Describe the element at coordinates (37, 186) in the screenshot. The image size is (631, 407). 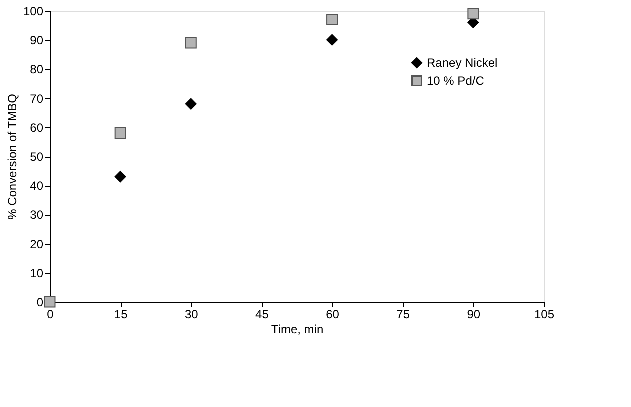
I see `y-tick-label: 40` at that location.